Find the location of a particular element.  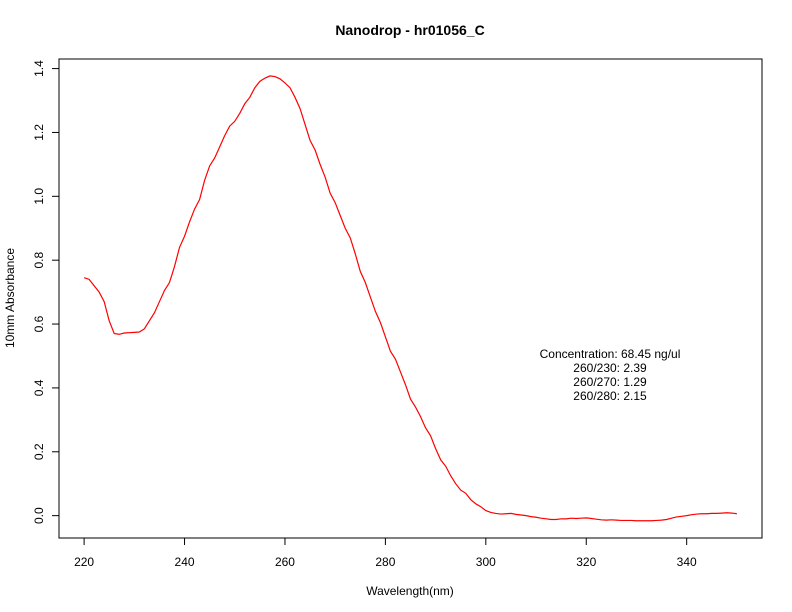

chart-title: Nanodrop - hr01056_C is located at coordinates (409, 30).